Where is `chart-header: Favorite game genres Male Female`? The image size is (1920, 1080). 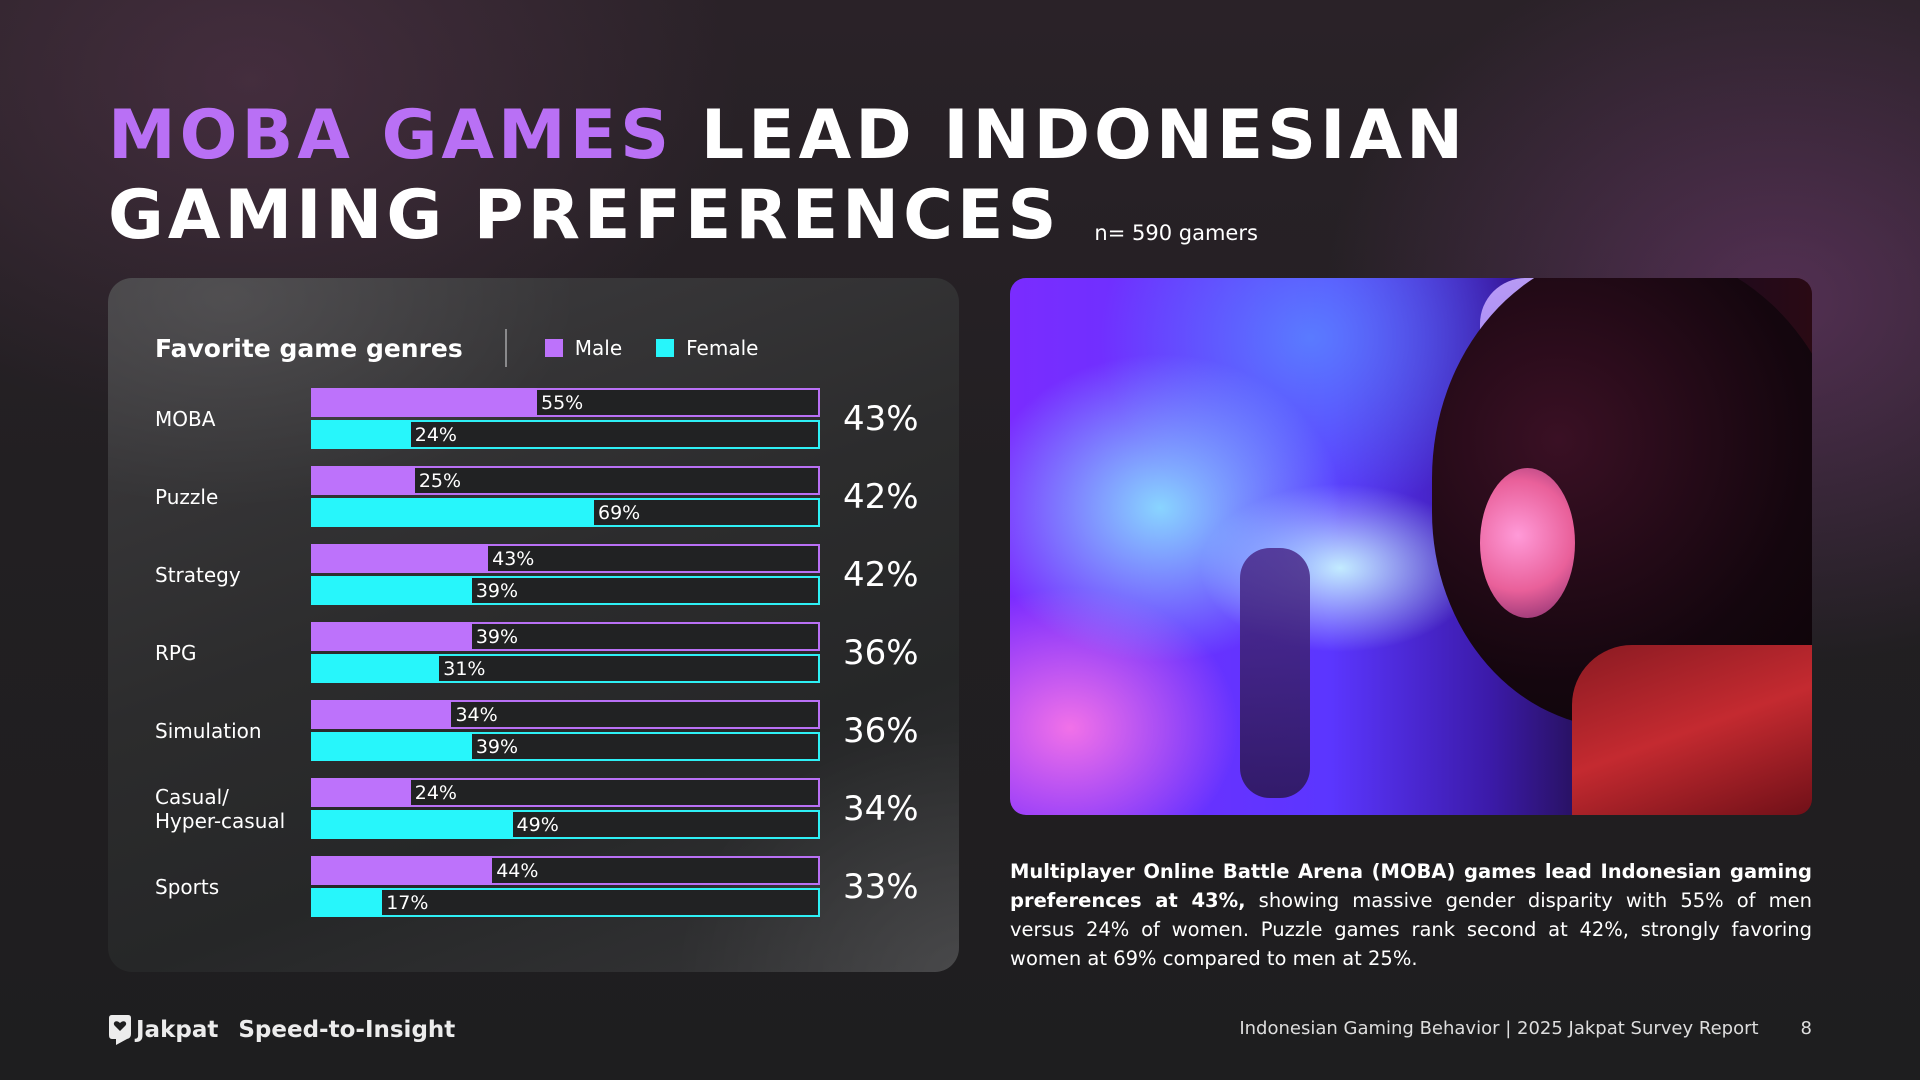
chart-header: Favorite game genres Male Female is located at coordinates (473, 348).